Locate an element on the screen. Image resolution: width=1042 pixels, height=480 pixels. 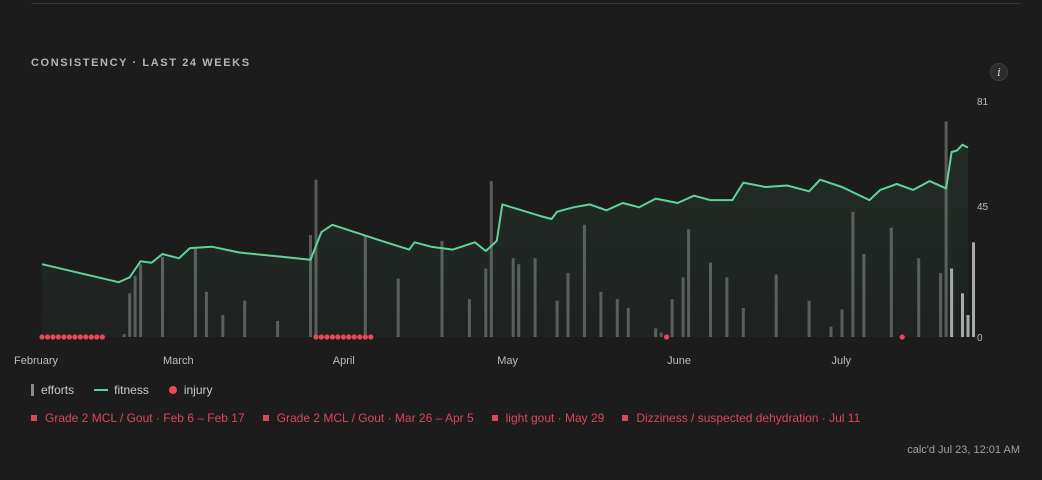
x-tick-label: July is located at coordinates (842, 361).